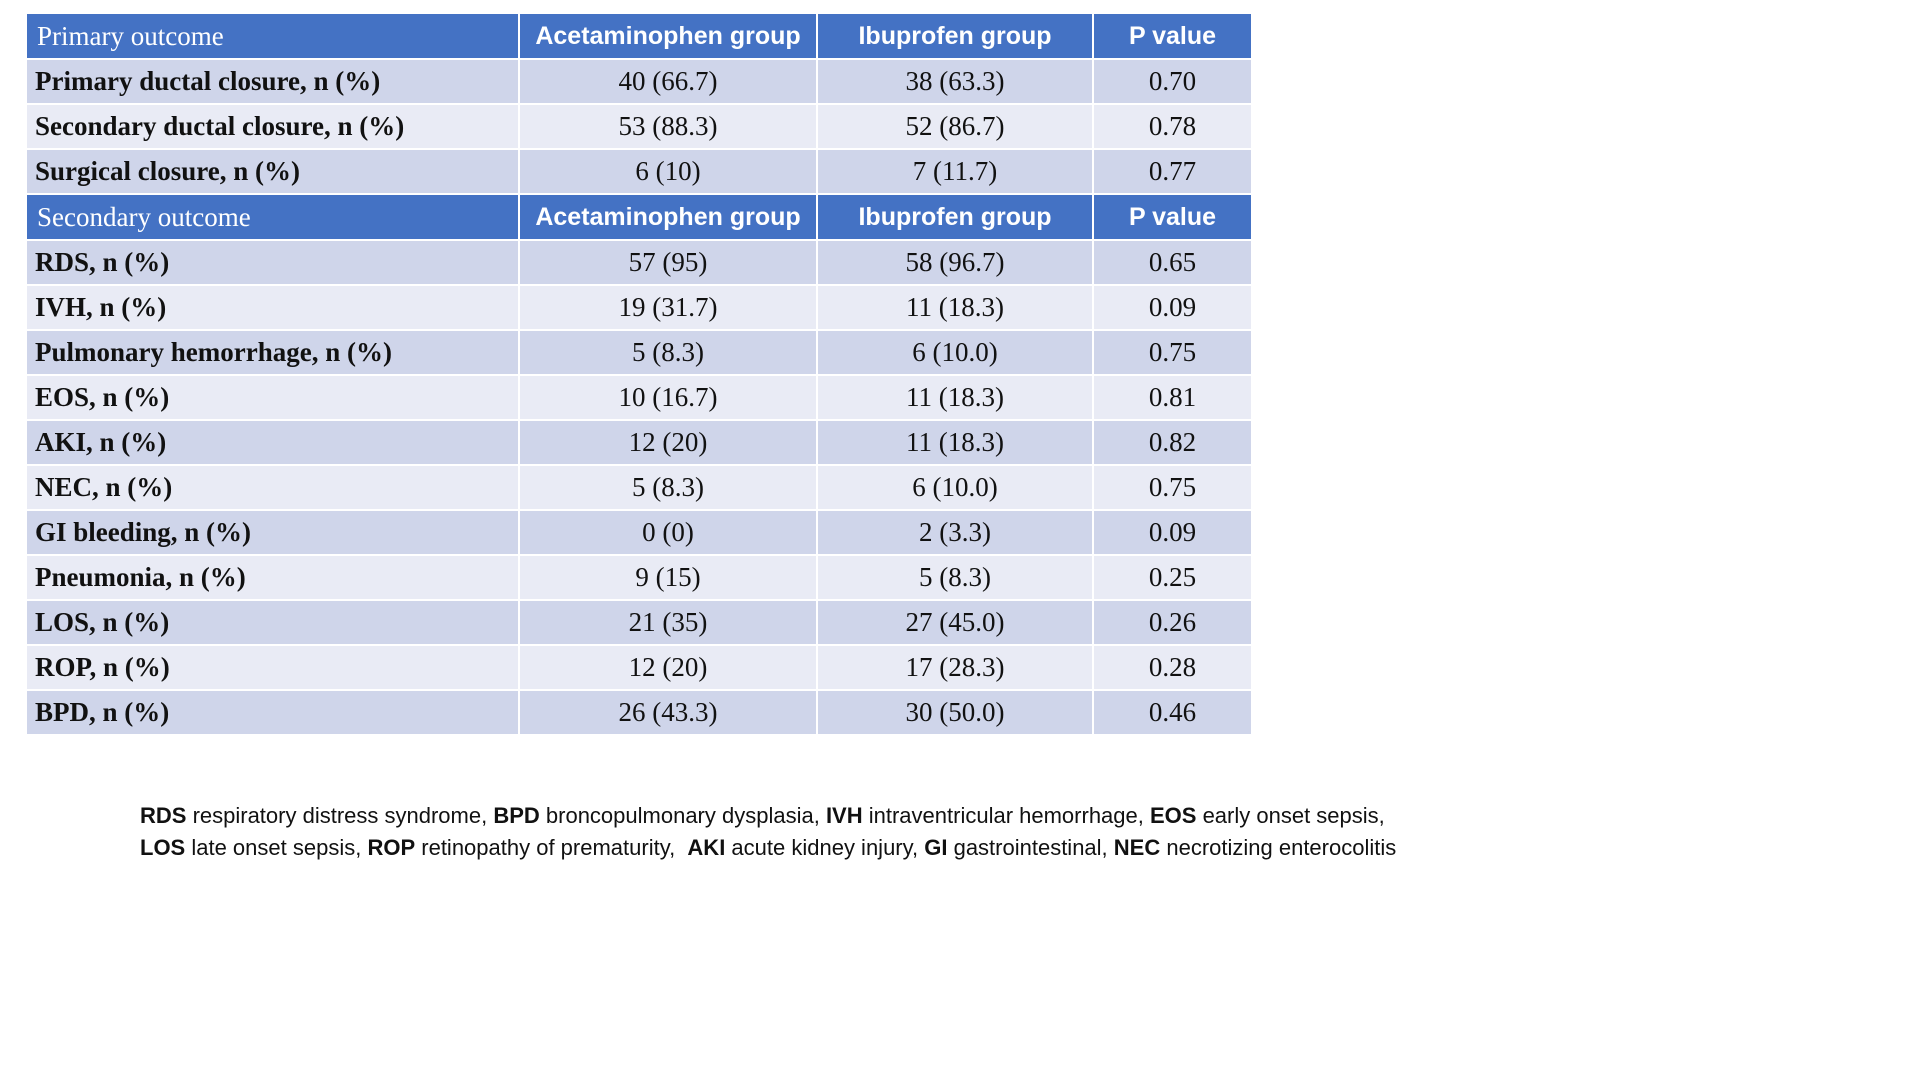 Image resolution: width=1920 pixels, height=1080 pixels. I want to click on abbr-term: EOS, so click(1173, 815).